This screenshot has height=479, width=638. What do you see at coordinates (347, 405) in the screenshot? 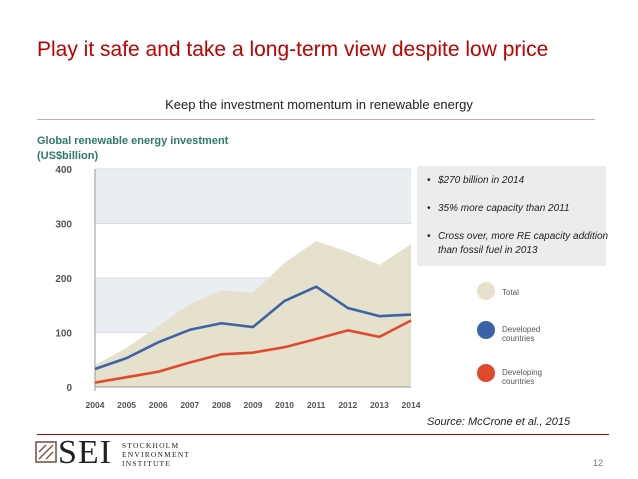
I see `x-tick-label: 2012` at bounding box center [347, 405].